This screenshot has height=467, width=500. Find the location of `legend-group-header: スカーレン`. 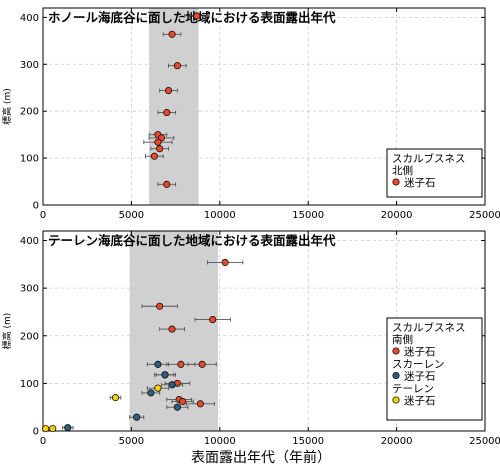

legend-group-header: スカーレン is located at coordinates (418, 365).